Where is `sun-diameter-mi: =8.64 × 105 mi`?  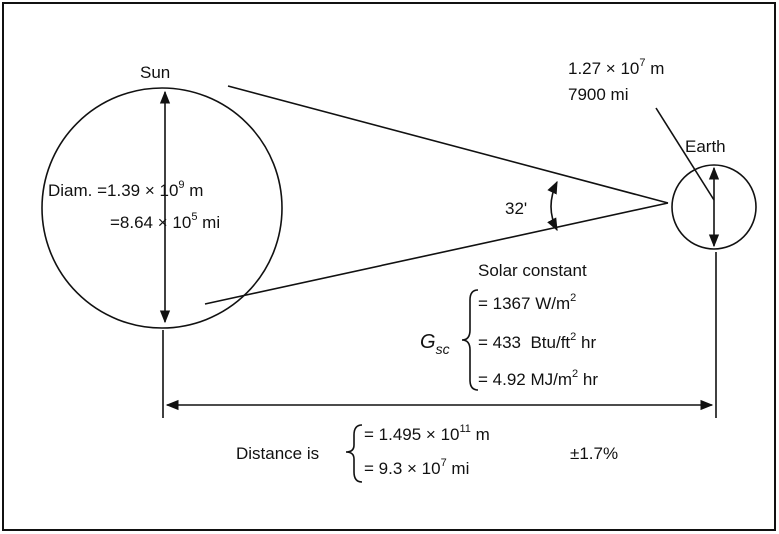 sun-diameter-mi: =8.64 × 105 mi is located at coordinates (165, 221).